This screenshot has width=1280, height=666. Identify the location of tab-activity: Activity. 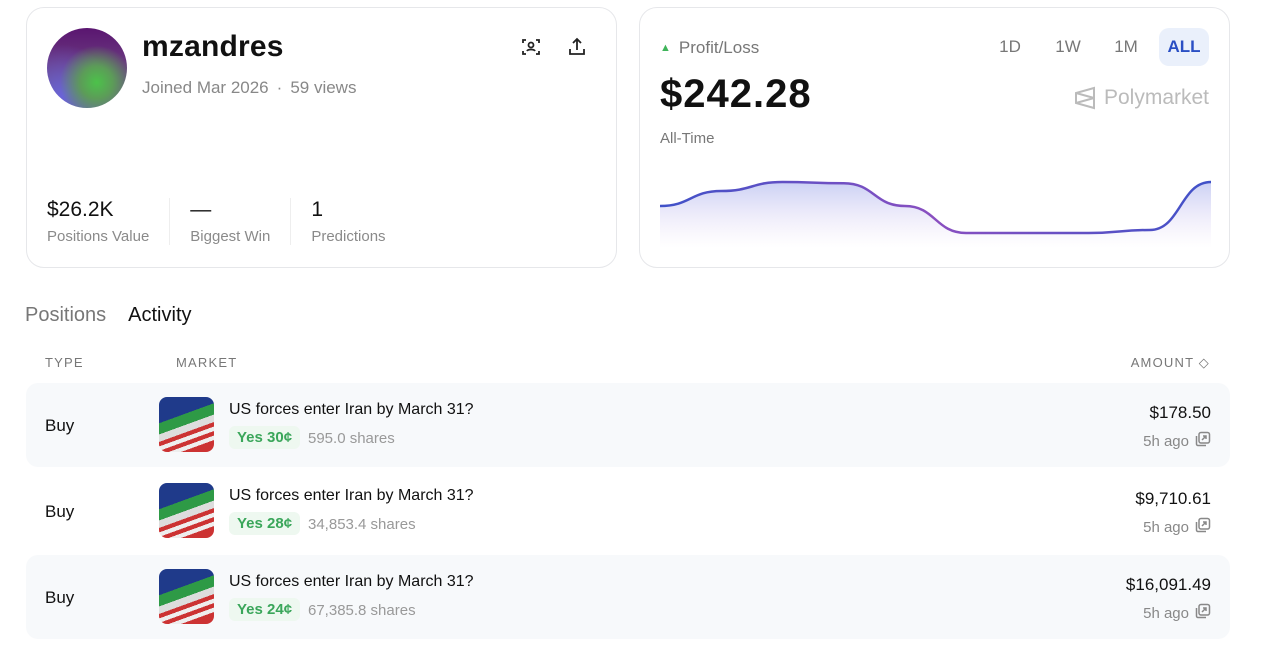
(160, 315).